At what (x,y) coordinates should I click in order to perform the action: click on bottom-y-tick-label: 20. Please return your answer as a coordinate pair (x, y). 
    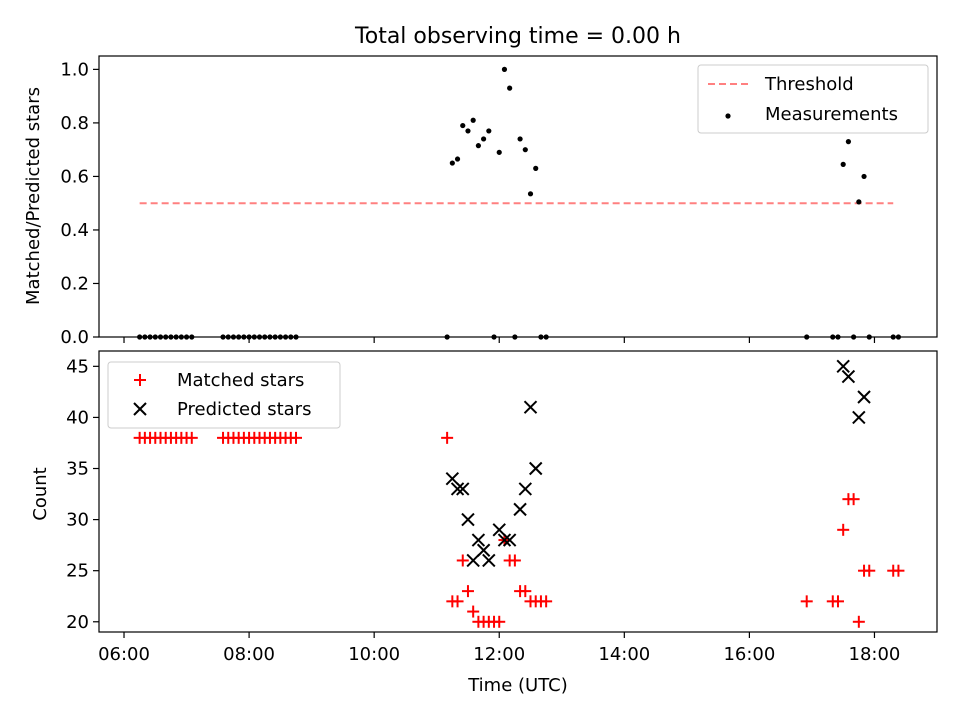
    Looking at the image, I should click on (77, 622).